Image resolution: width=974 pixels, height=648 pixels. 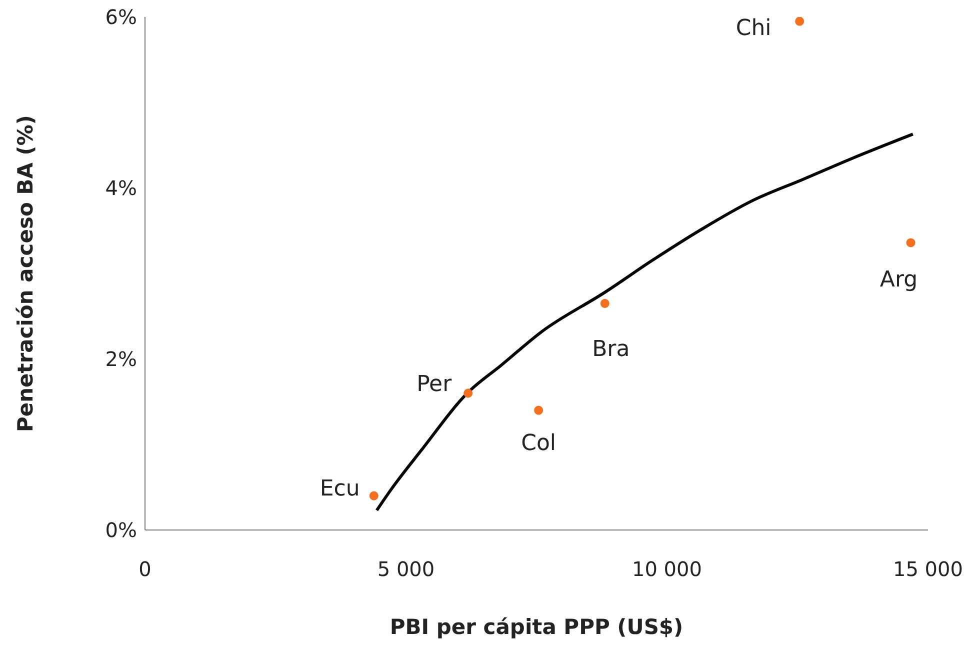 What do you see at coordinates (537, 627) in the screenshot?
I see `x-axis-title: PBI per cápita PPP (US$)` at bounding box center [537, 627].